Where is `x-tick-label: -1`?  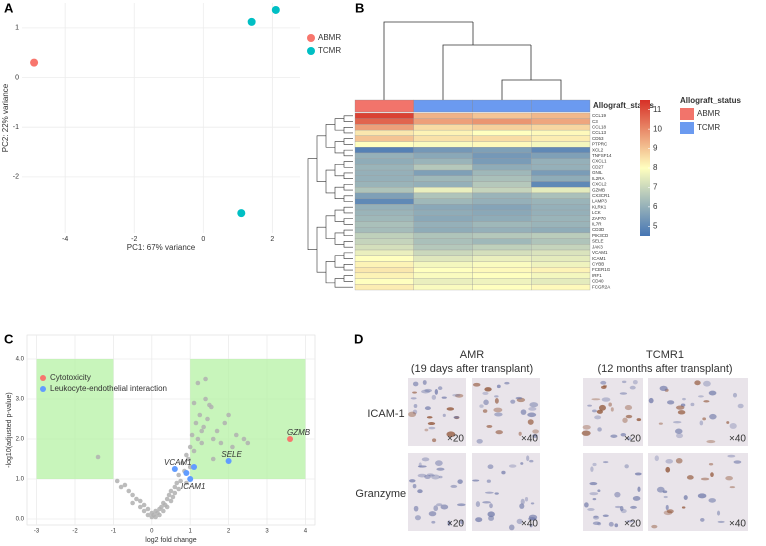 x-tick-label: -1 is located at coordinates (114, 532).